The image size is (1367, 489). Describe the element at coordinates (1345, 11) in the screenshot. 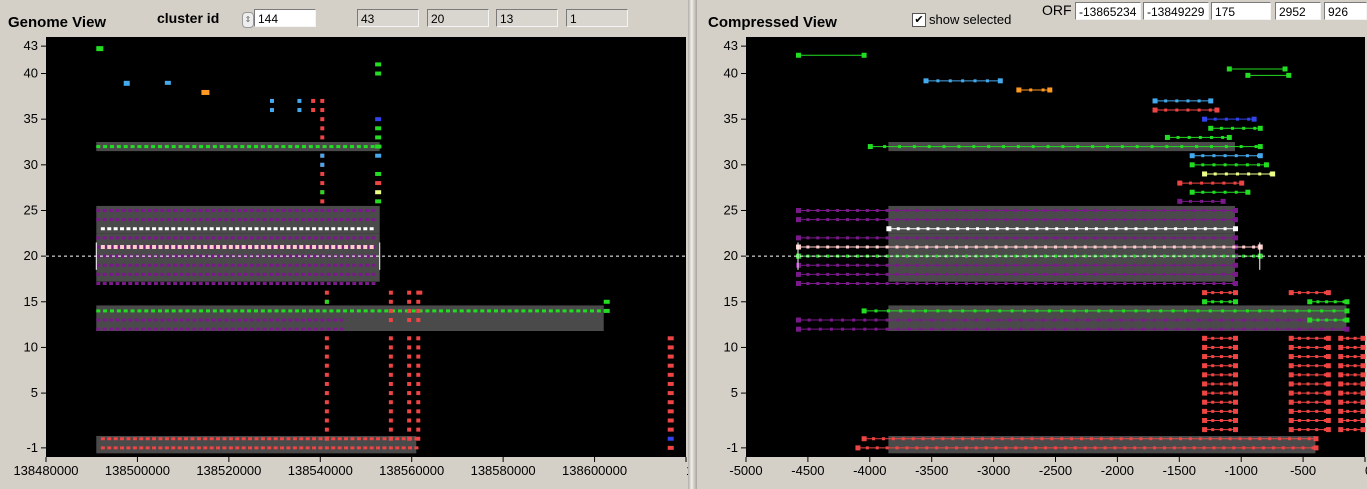

I see `orf-field-5: 926` at that location.